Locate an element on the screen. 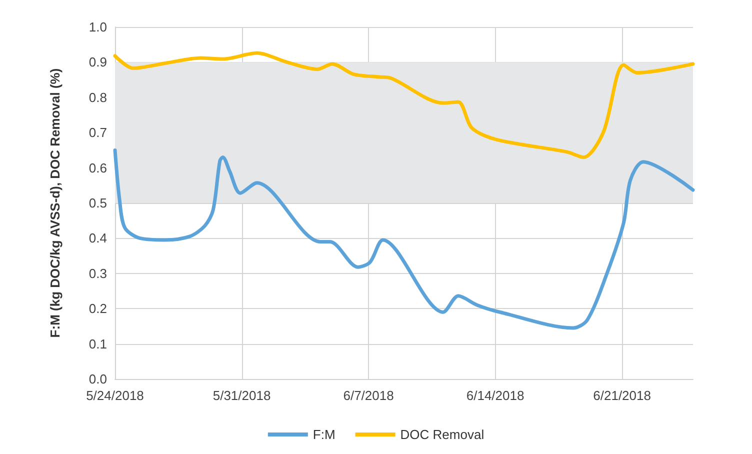  y-axis-title: F:M (kg DOC/kg AVSS-d), DOC Removal (%) is located at coordinates (55, 203).